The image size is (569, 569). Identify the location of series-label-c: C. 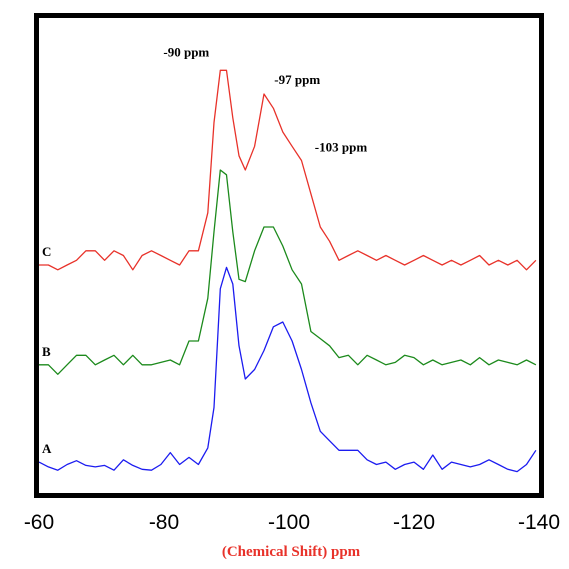
(46, 251).